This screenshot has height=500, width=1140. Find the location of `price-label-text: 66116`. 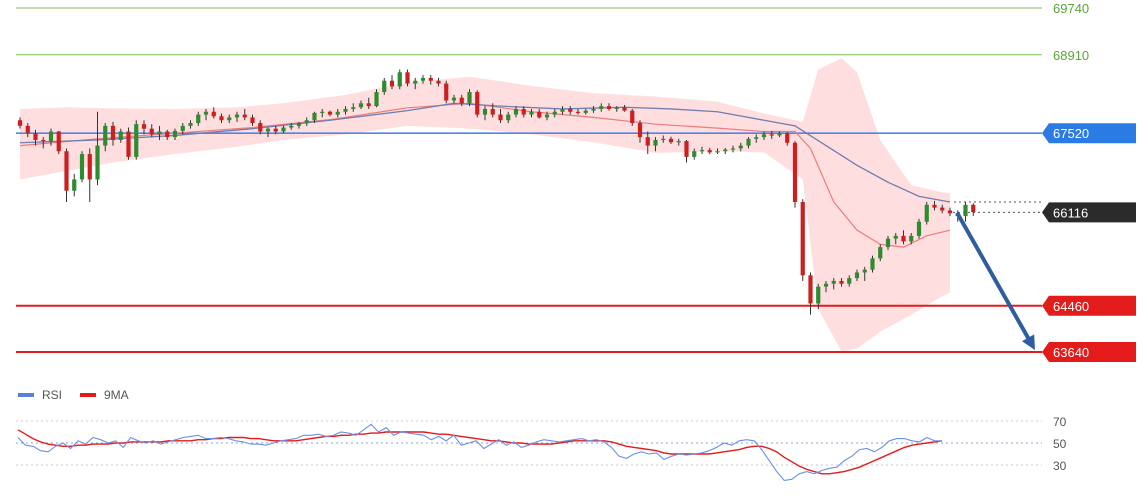

price-label-text: 66116 is located at coordinates (1070, 212).